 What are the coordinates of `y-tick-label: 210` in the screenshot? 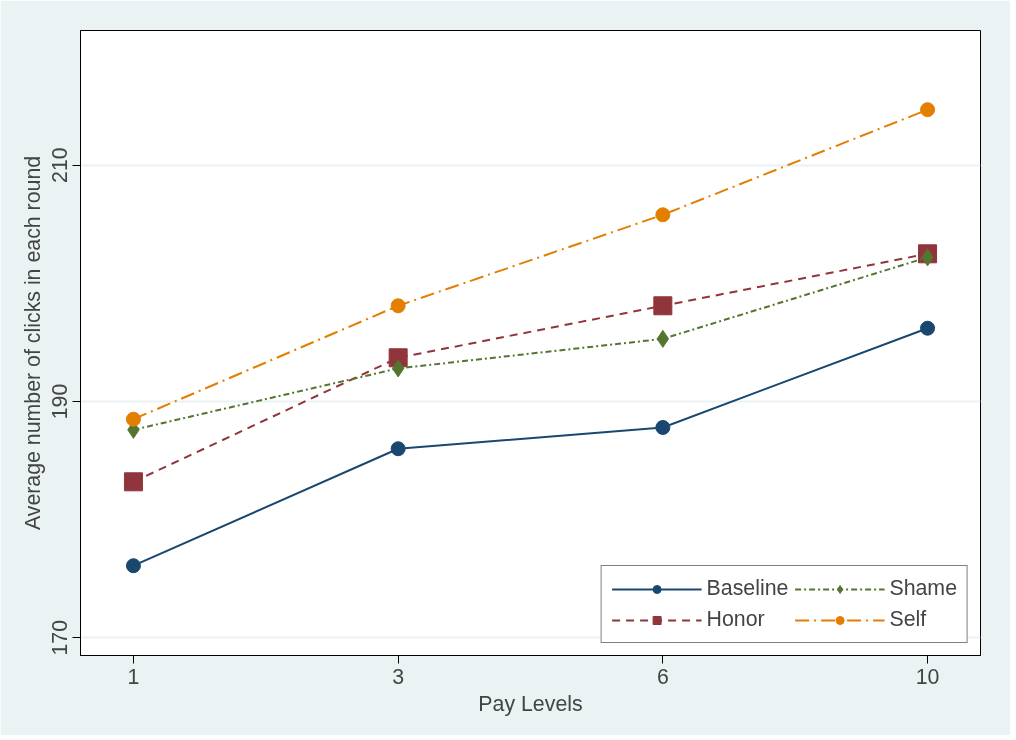 It's located at (60, 165).